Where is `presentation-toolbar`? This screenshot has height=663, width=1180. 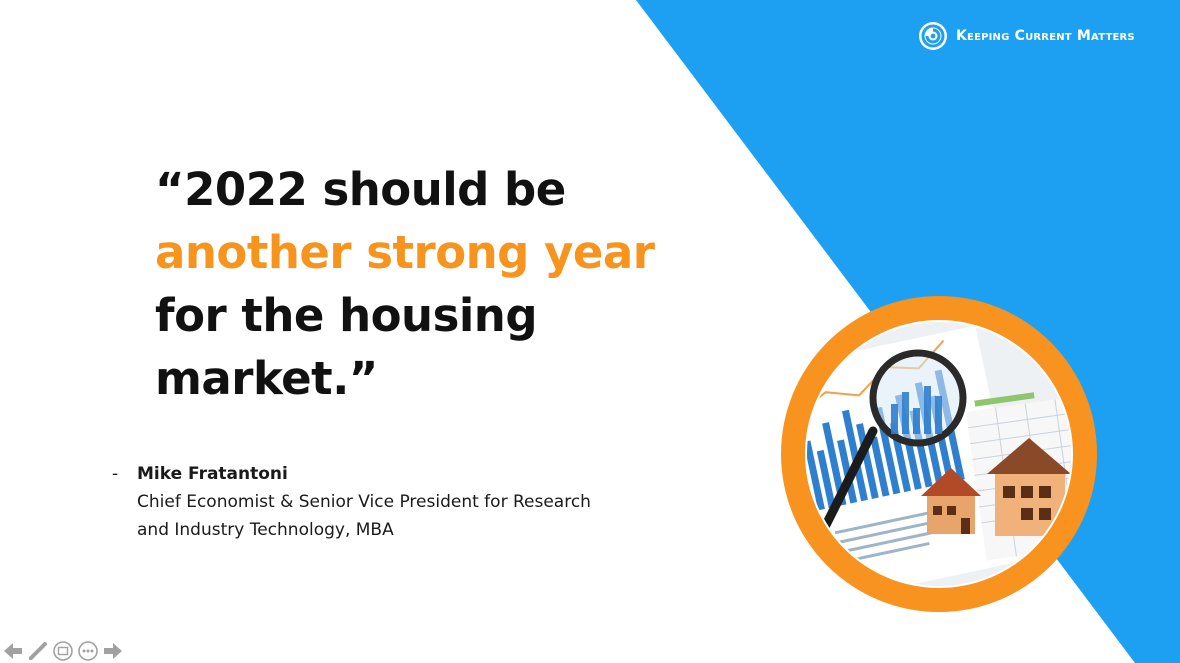 presentation-toolbar is located at coordinates (63, 651).